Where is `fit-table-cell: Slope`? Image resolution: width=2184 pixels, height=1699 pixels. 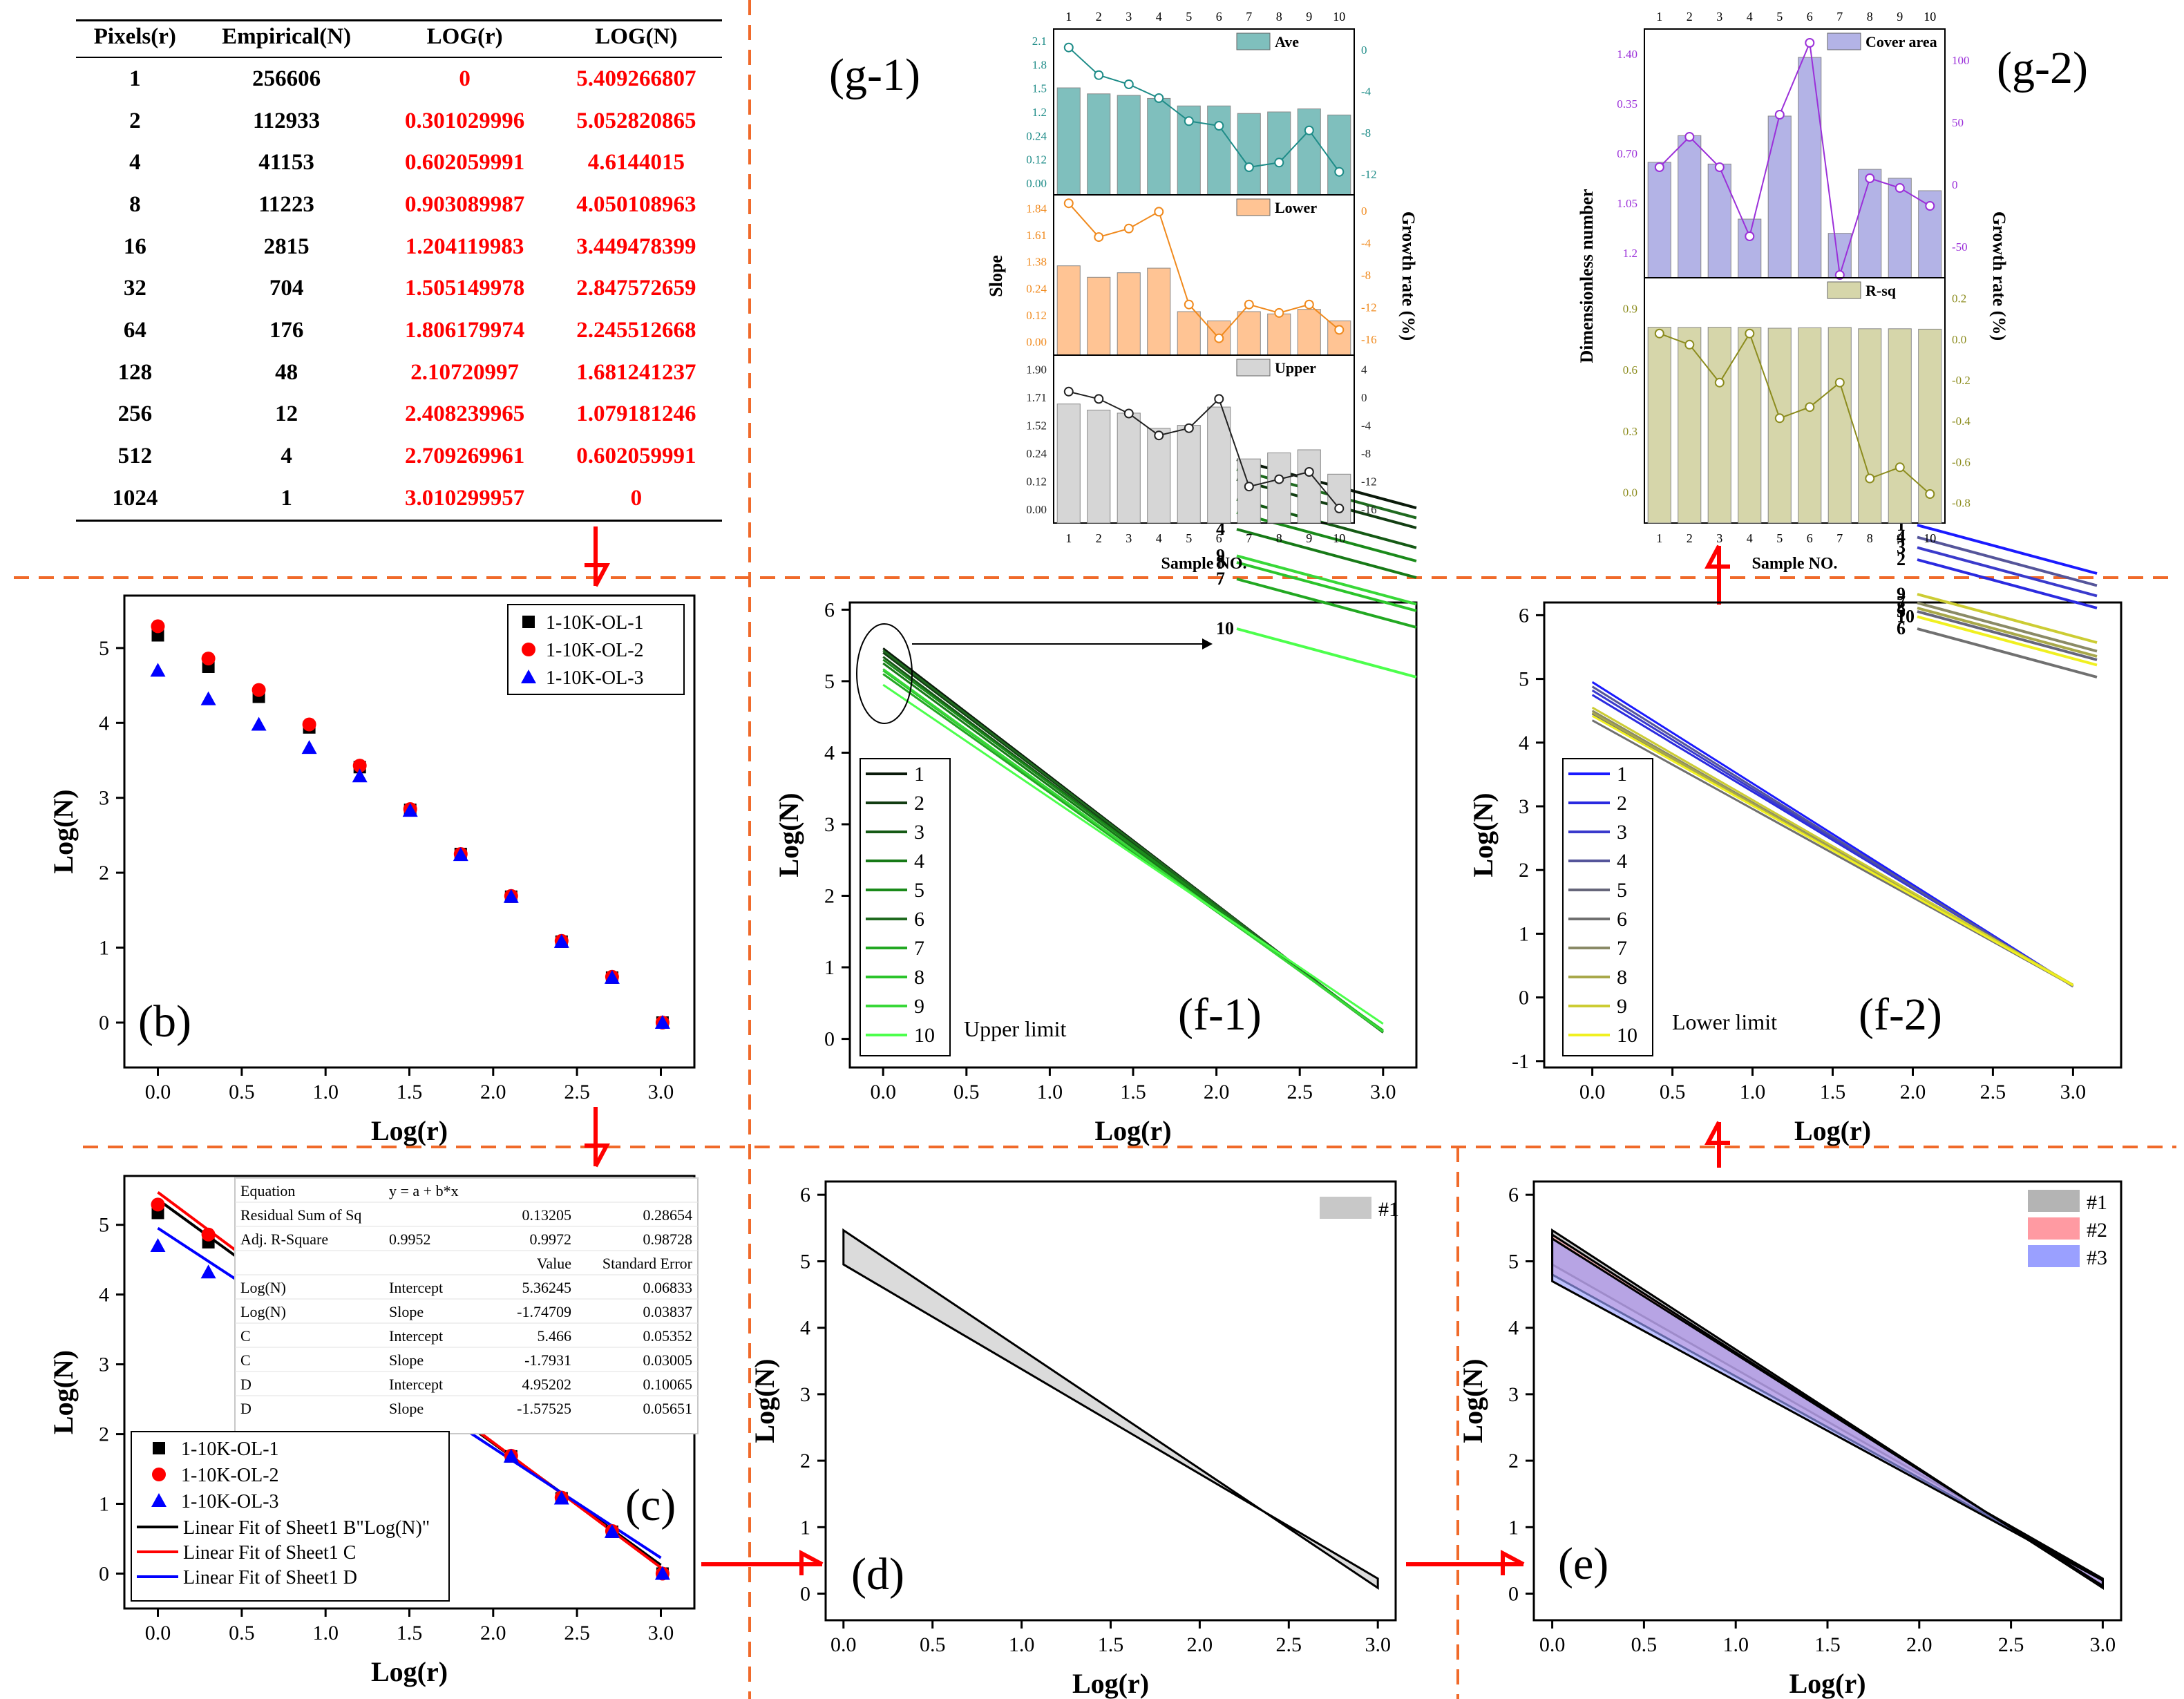 fit-table-cell: Slope is located at coordinates (406, 1360).